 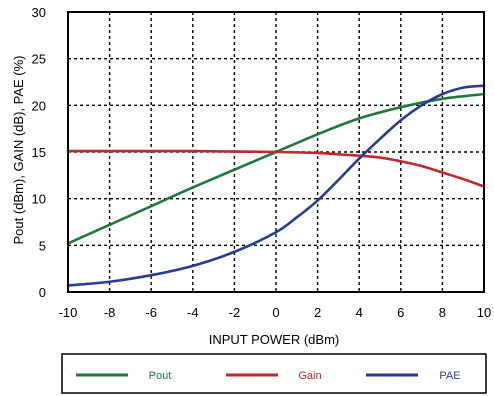 I want to click on y-tick-label: 15, so click(x=39, y=152).